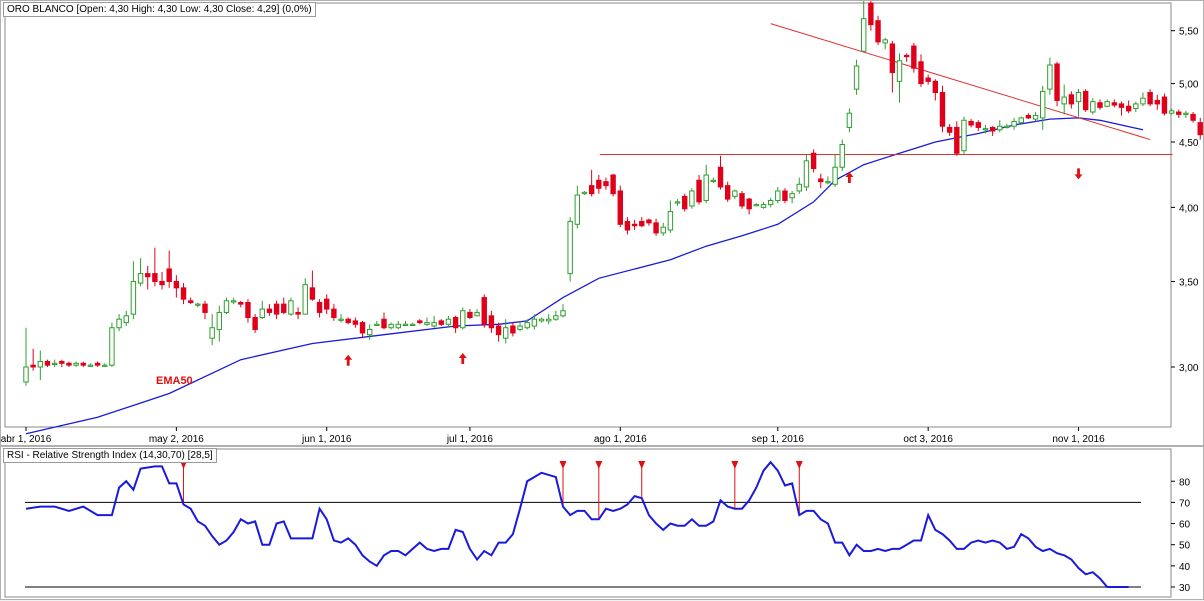 The width and height of the screenshot is (1204, 601). I want to click on ema50-label: EMA50, so click(174, 381).